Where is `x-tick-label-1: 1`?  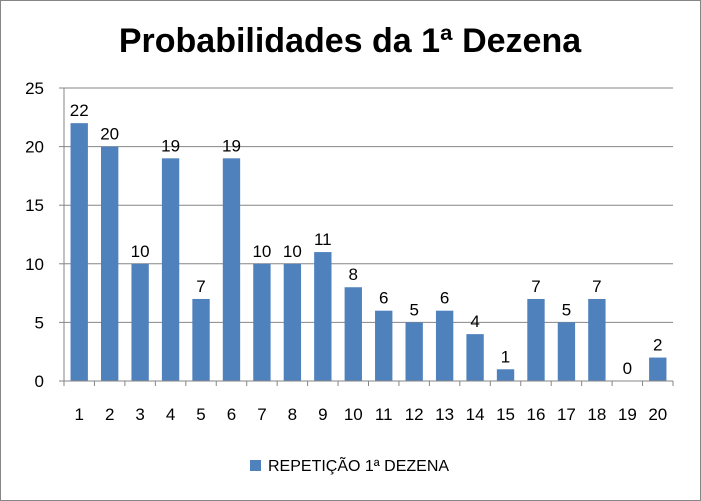 x-tick-label-1: 1 is located at coordinates (78, 414).